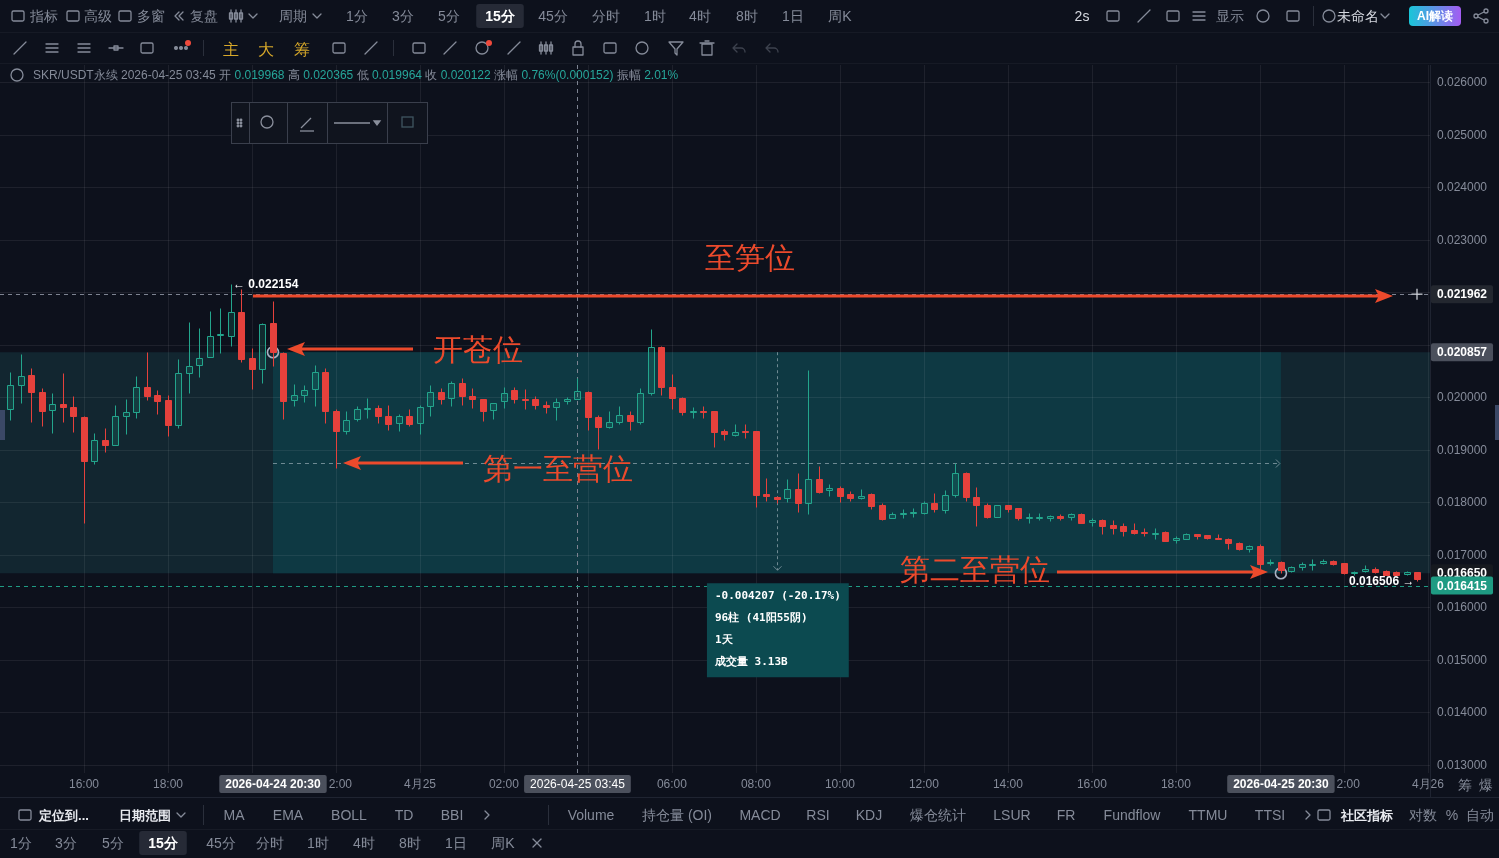 This screenshot has height=858, width=1499. Describe the element at coordinates (724, 639) in the screenshot. I see `annotation: 1天` at that location.